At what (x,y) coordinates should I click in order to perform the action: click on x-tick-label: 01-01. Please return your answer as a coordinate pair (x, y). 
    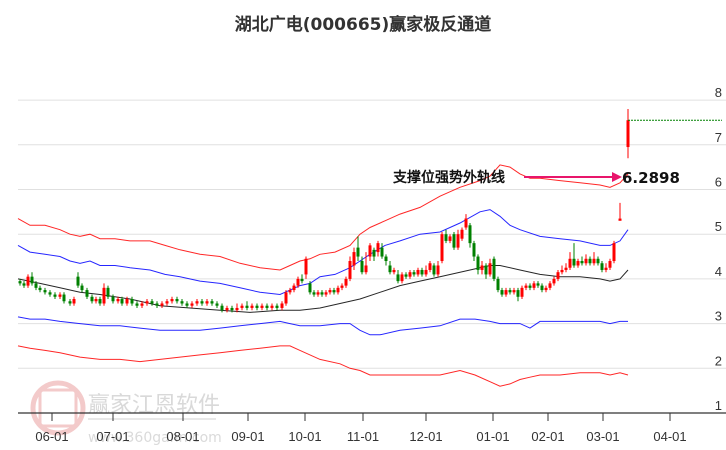
    Looking at the image, I should click on (492, 436).